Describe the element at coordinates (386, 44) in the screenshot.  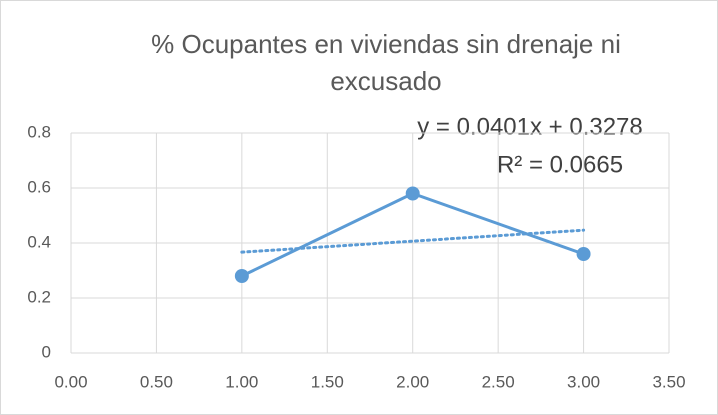
I see `chart-title: % Ocupantes en viviendas sin drenaje ni` at that location.